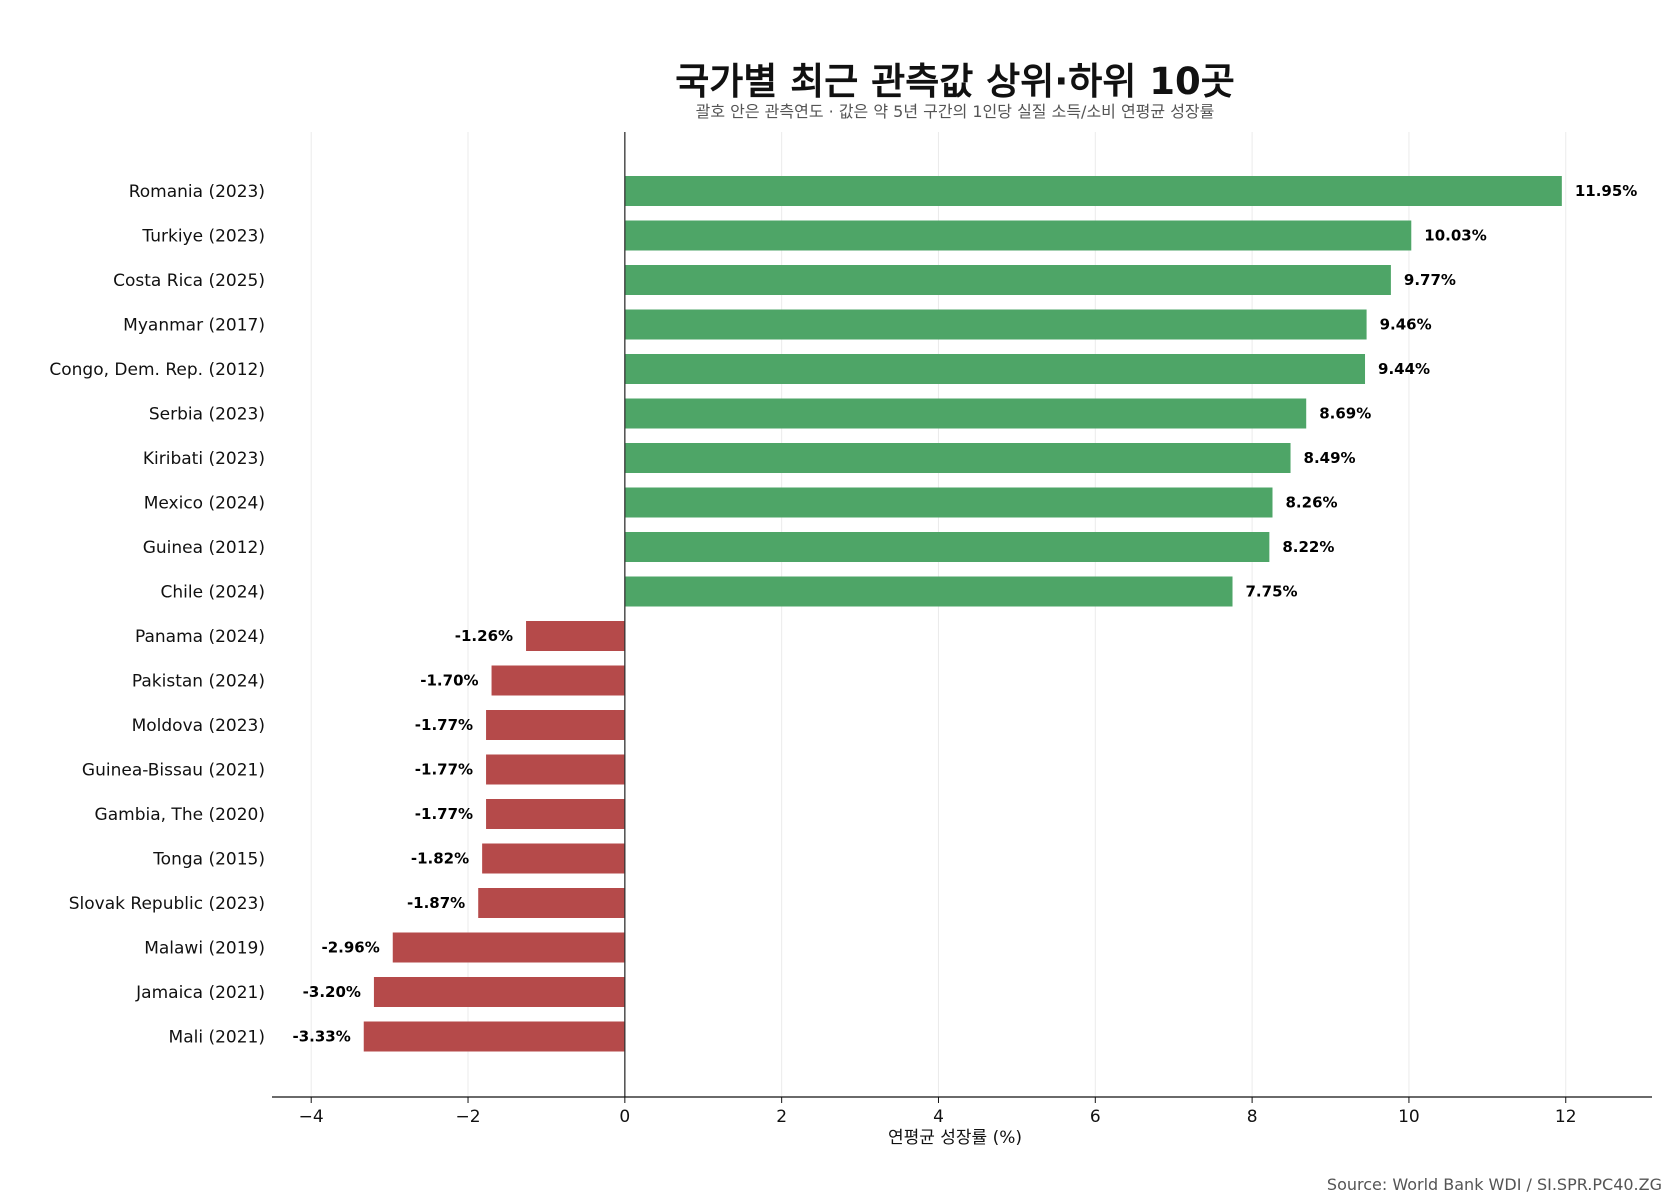 Image resolution: width=1680 pixels, height=1200 pixels. Describe the element at coordinates (207, 415) in the screenshot. I see `category-label: Serbia (2023)` at that location.